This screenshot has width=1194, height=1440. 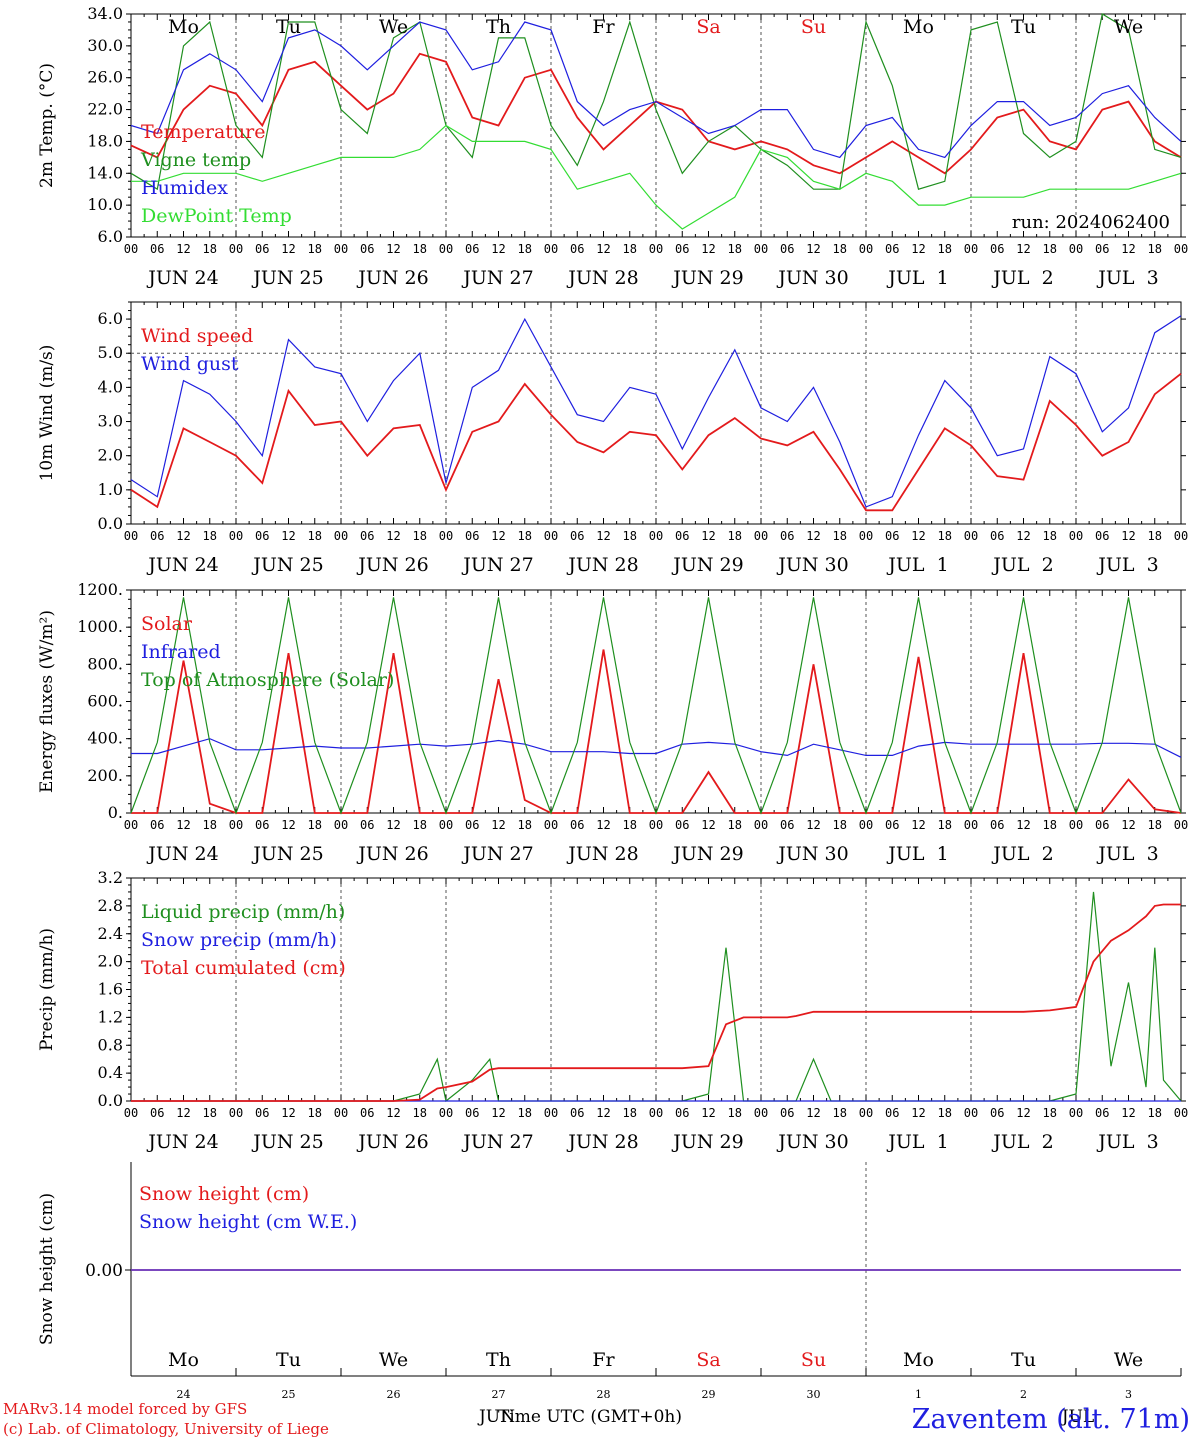 I want to click on y-tick-label: 2.0, so click(x=110, y=961).